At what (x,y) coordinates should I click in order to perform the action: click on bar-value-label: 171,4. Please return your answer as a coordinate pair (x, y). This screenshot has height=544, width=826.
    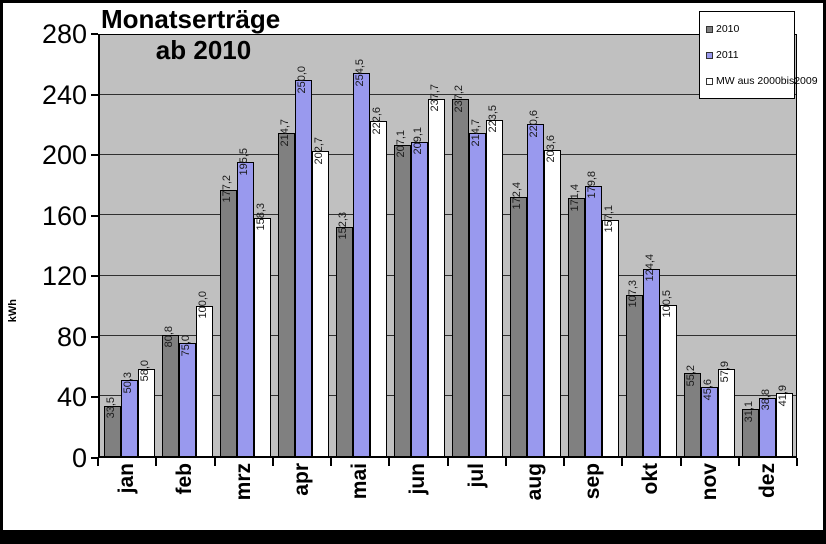
    Looking at the image, I should click on (575, 197).